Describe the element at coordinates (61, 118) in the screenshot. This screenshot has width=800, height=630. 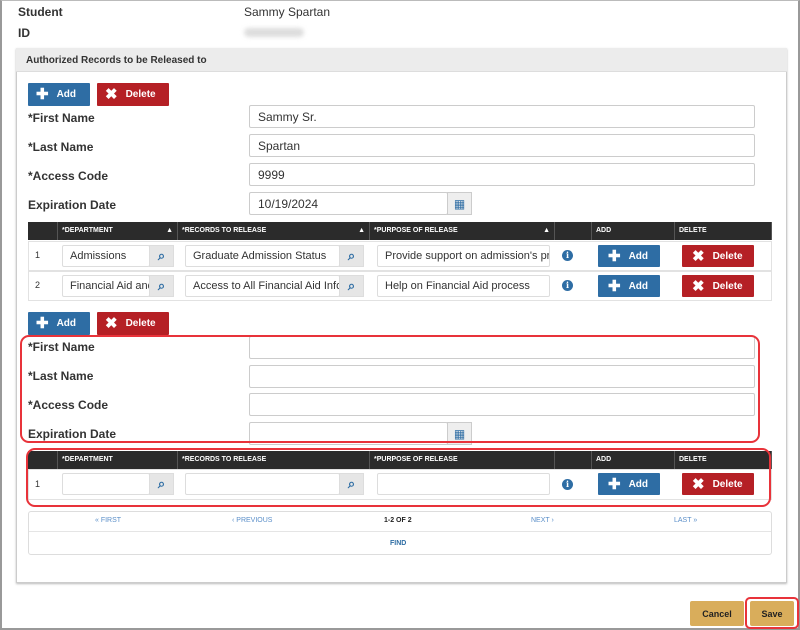
I see `first-name-label: *First Name` at that location.